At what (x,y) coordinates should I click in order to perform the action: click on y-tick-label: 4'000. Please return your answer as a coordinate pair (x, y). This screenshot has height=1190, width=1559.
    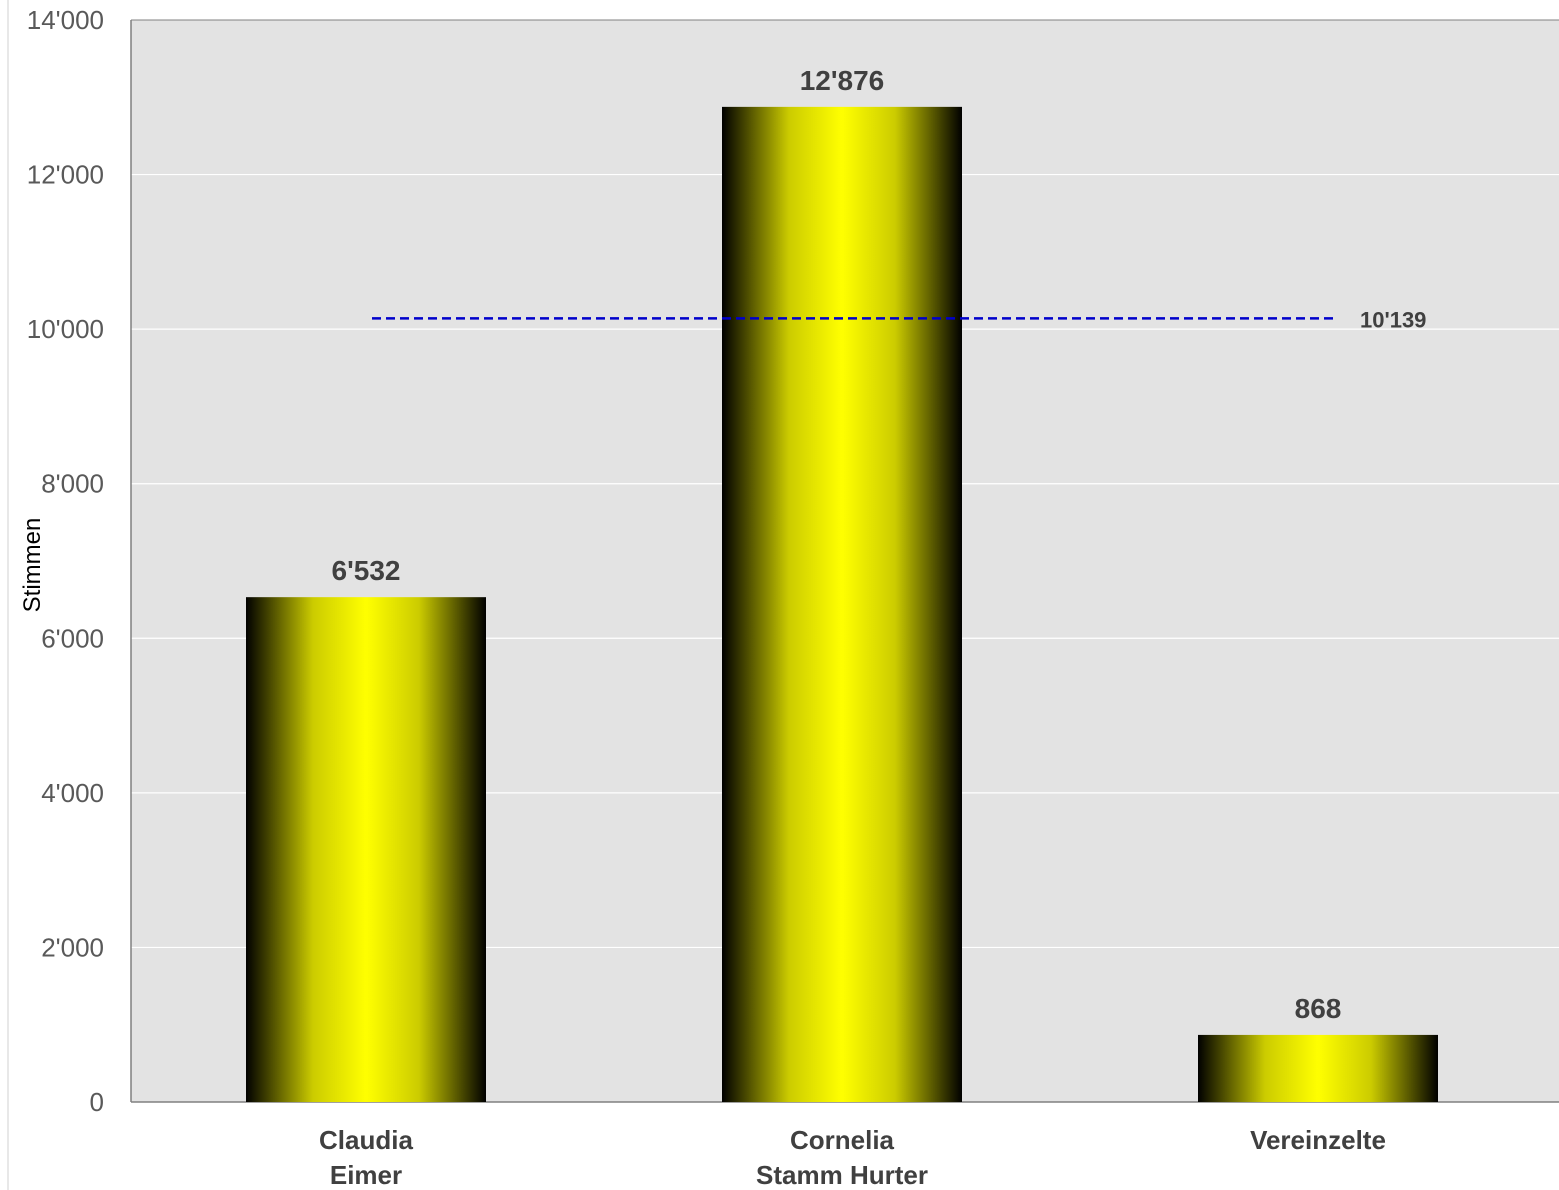
    Looking at the image, I should click on (72, 793).